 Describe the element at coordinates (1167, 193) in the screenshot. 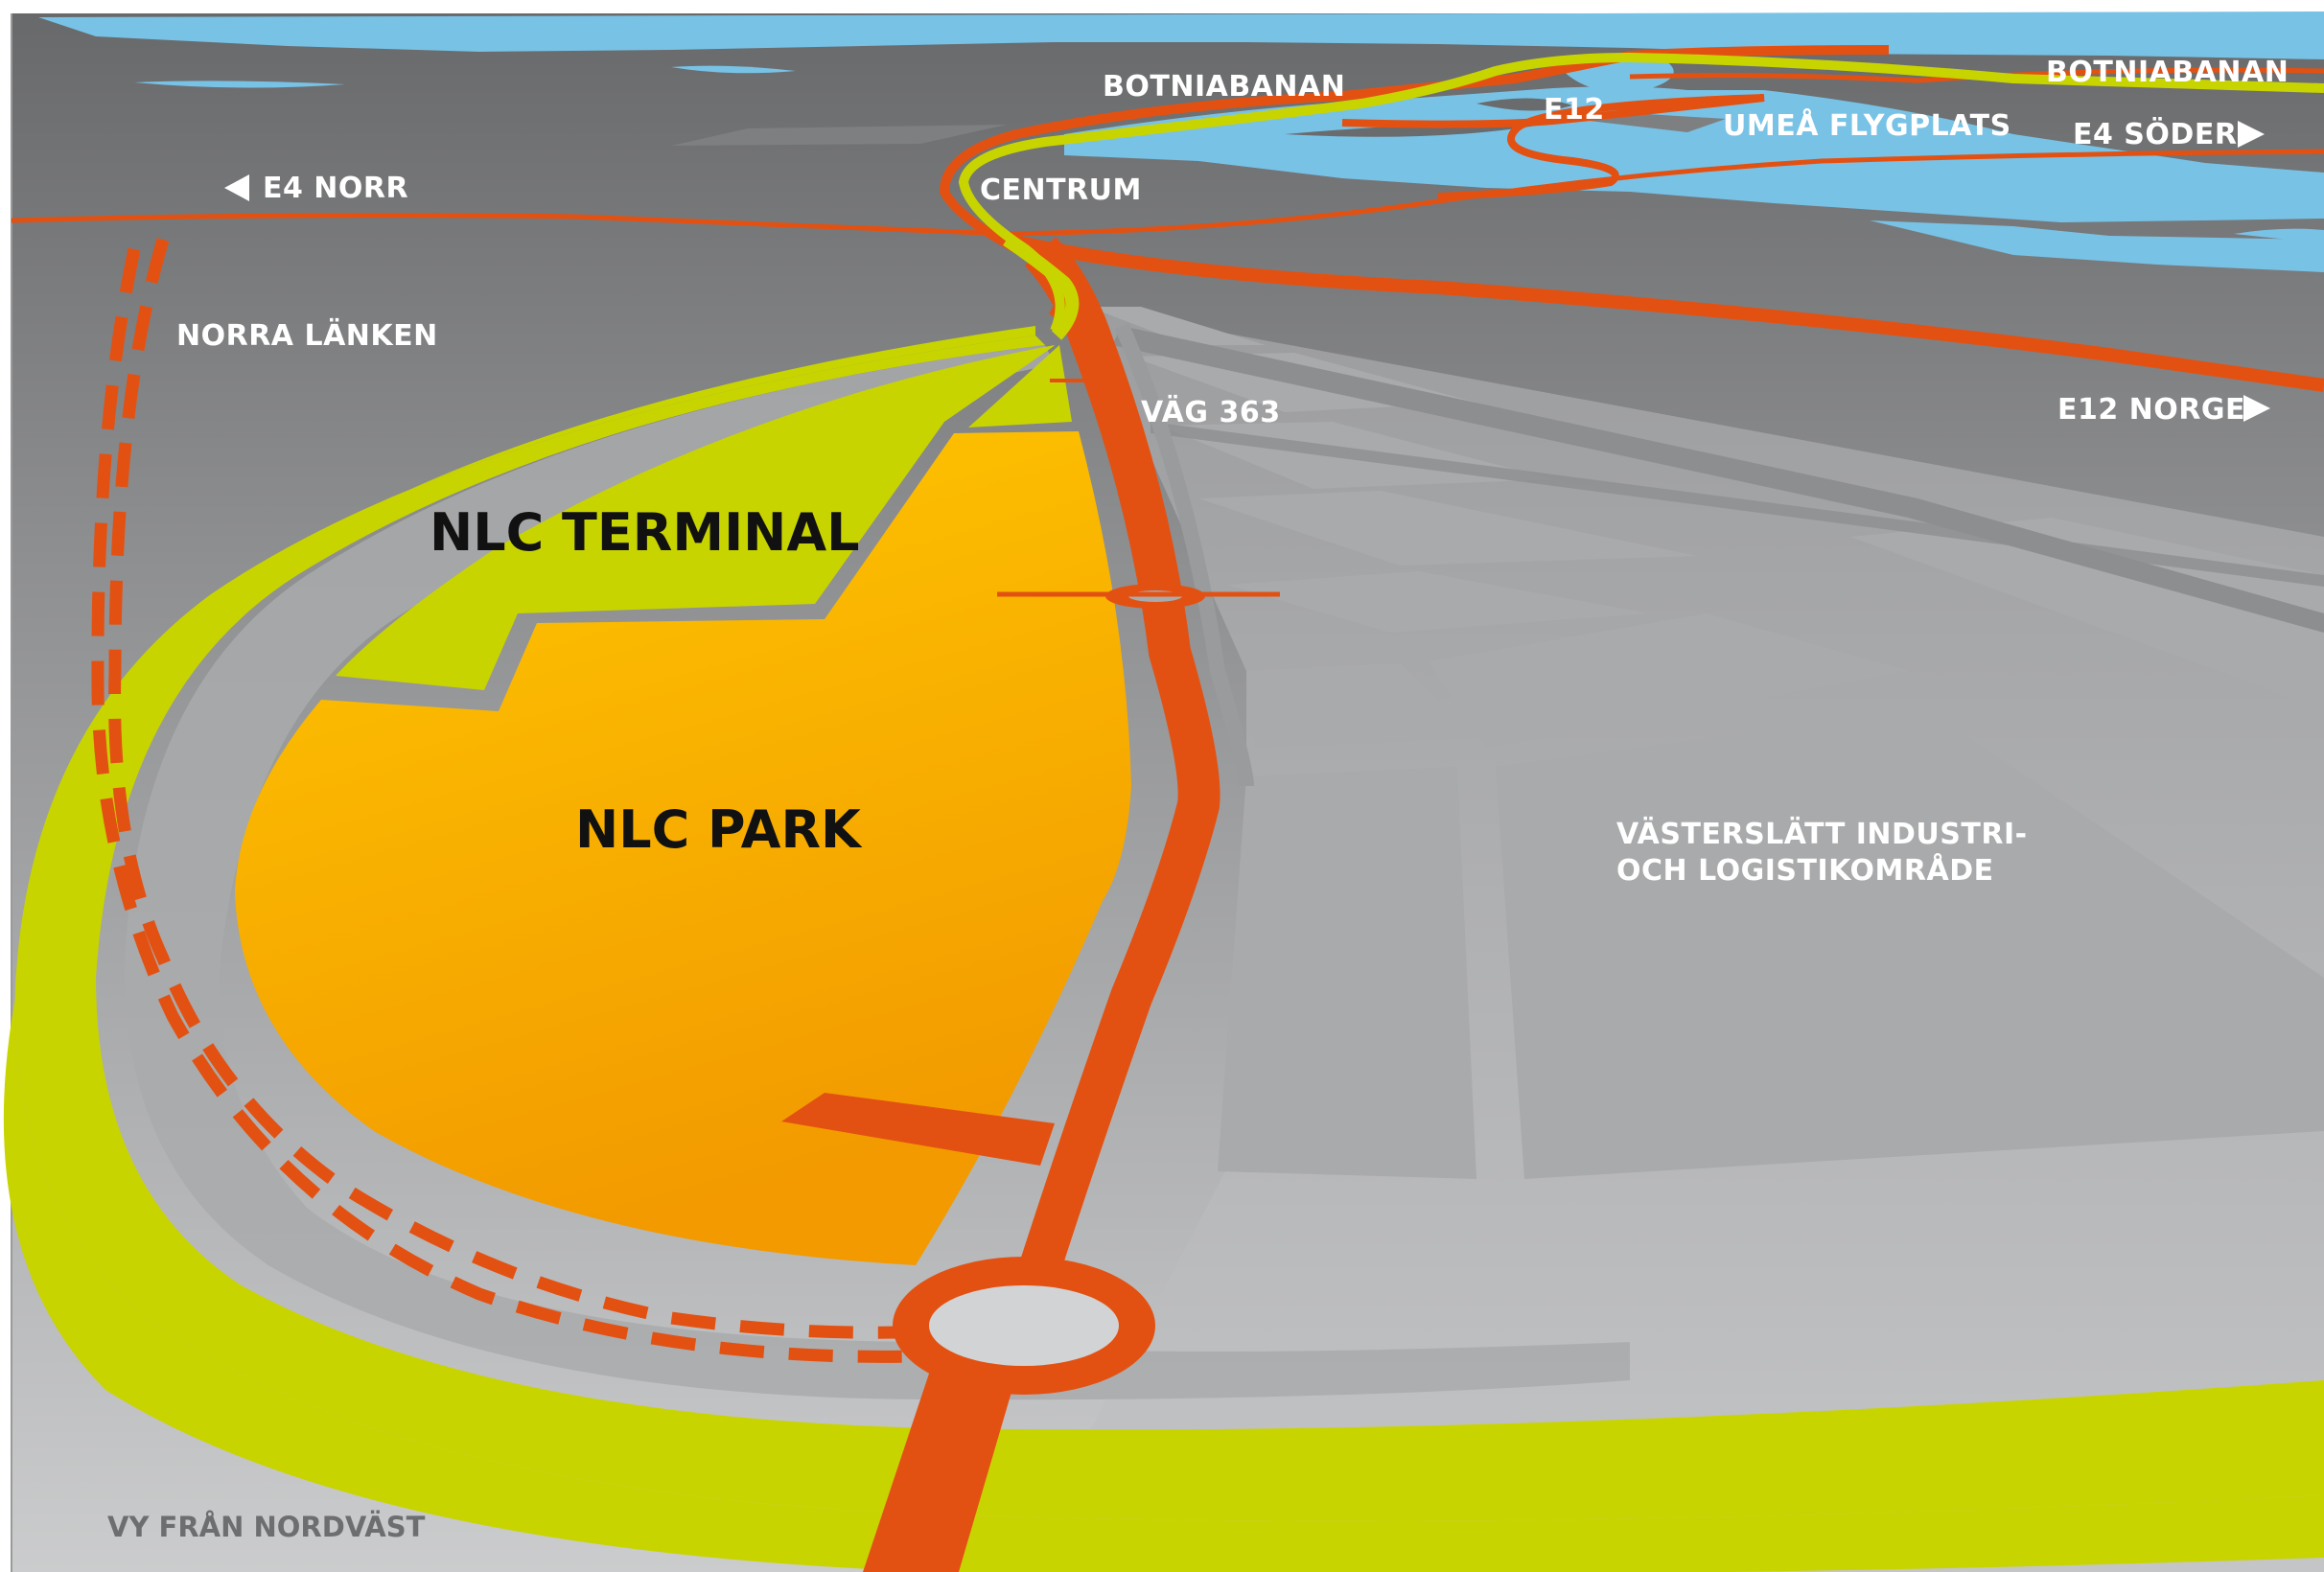

I see `e4-norr-road` at that location.